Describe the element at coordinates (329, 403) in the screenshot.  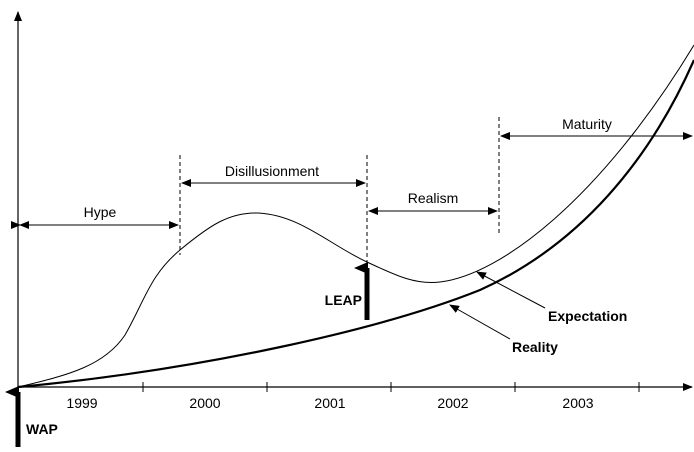
I see `year-label: 2001` at that location.